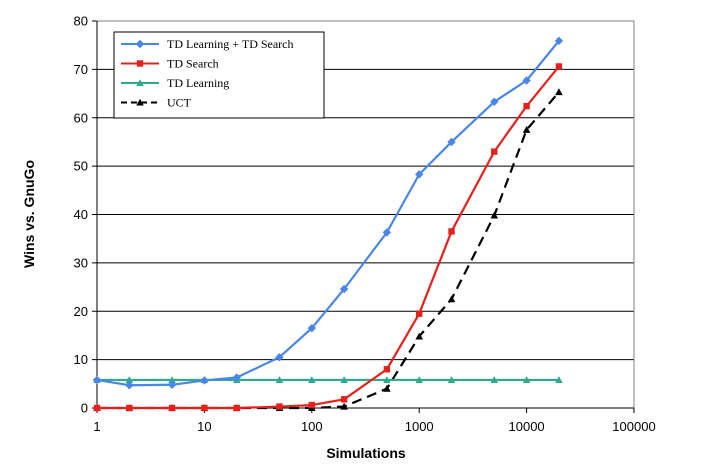  I want to click on legend-item-td-learning: TD Learning, so click(175, 83).